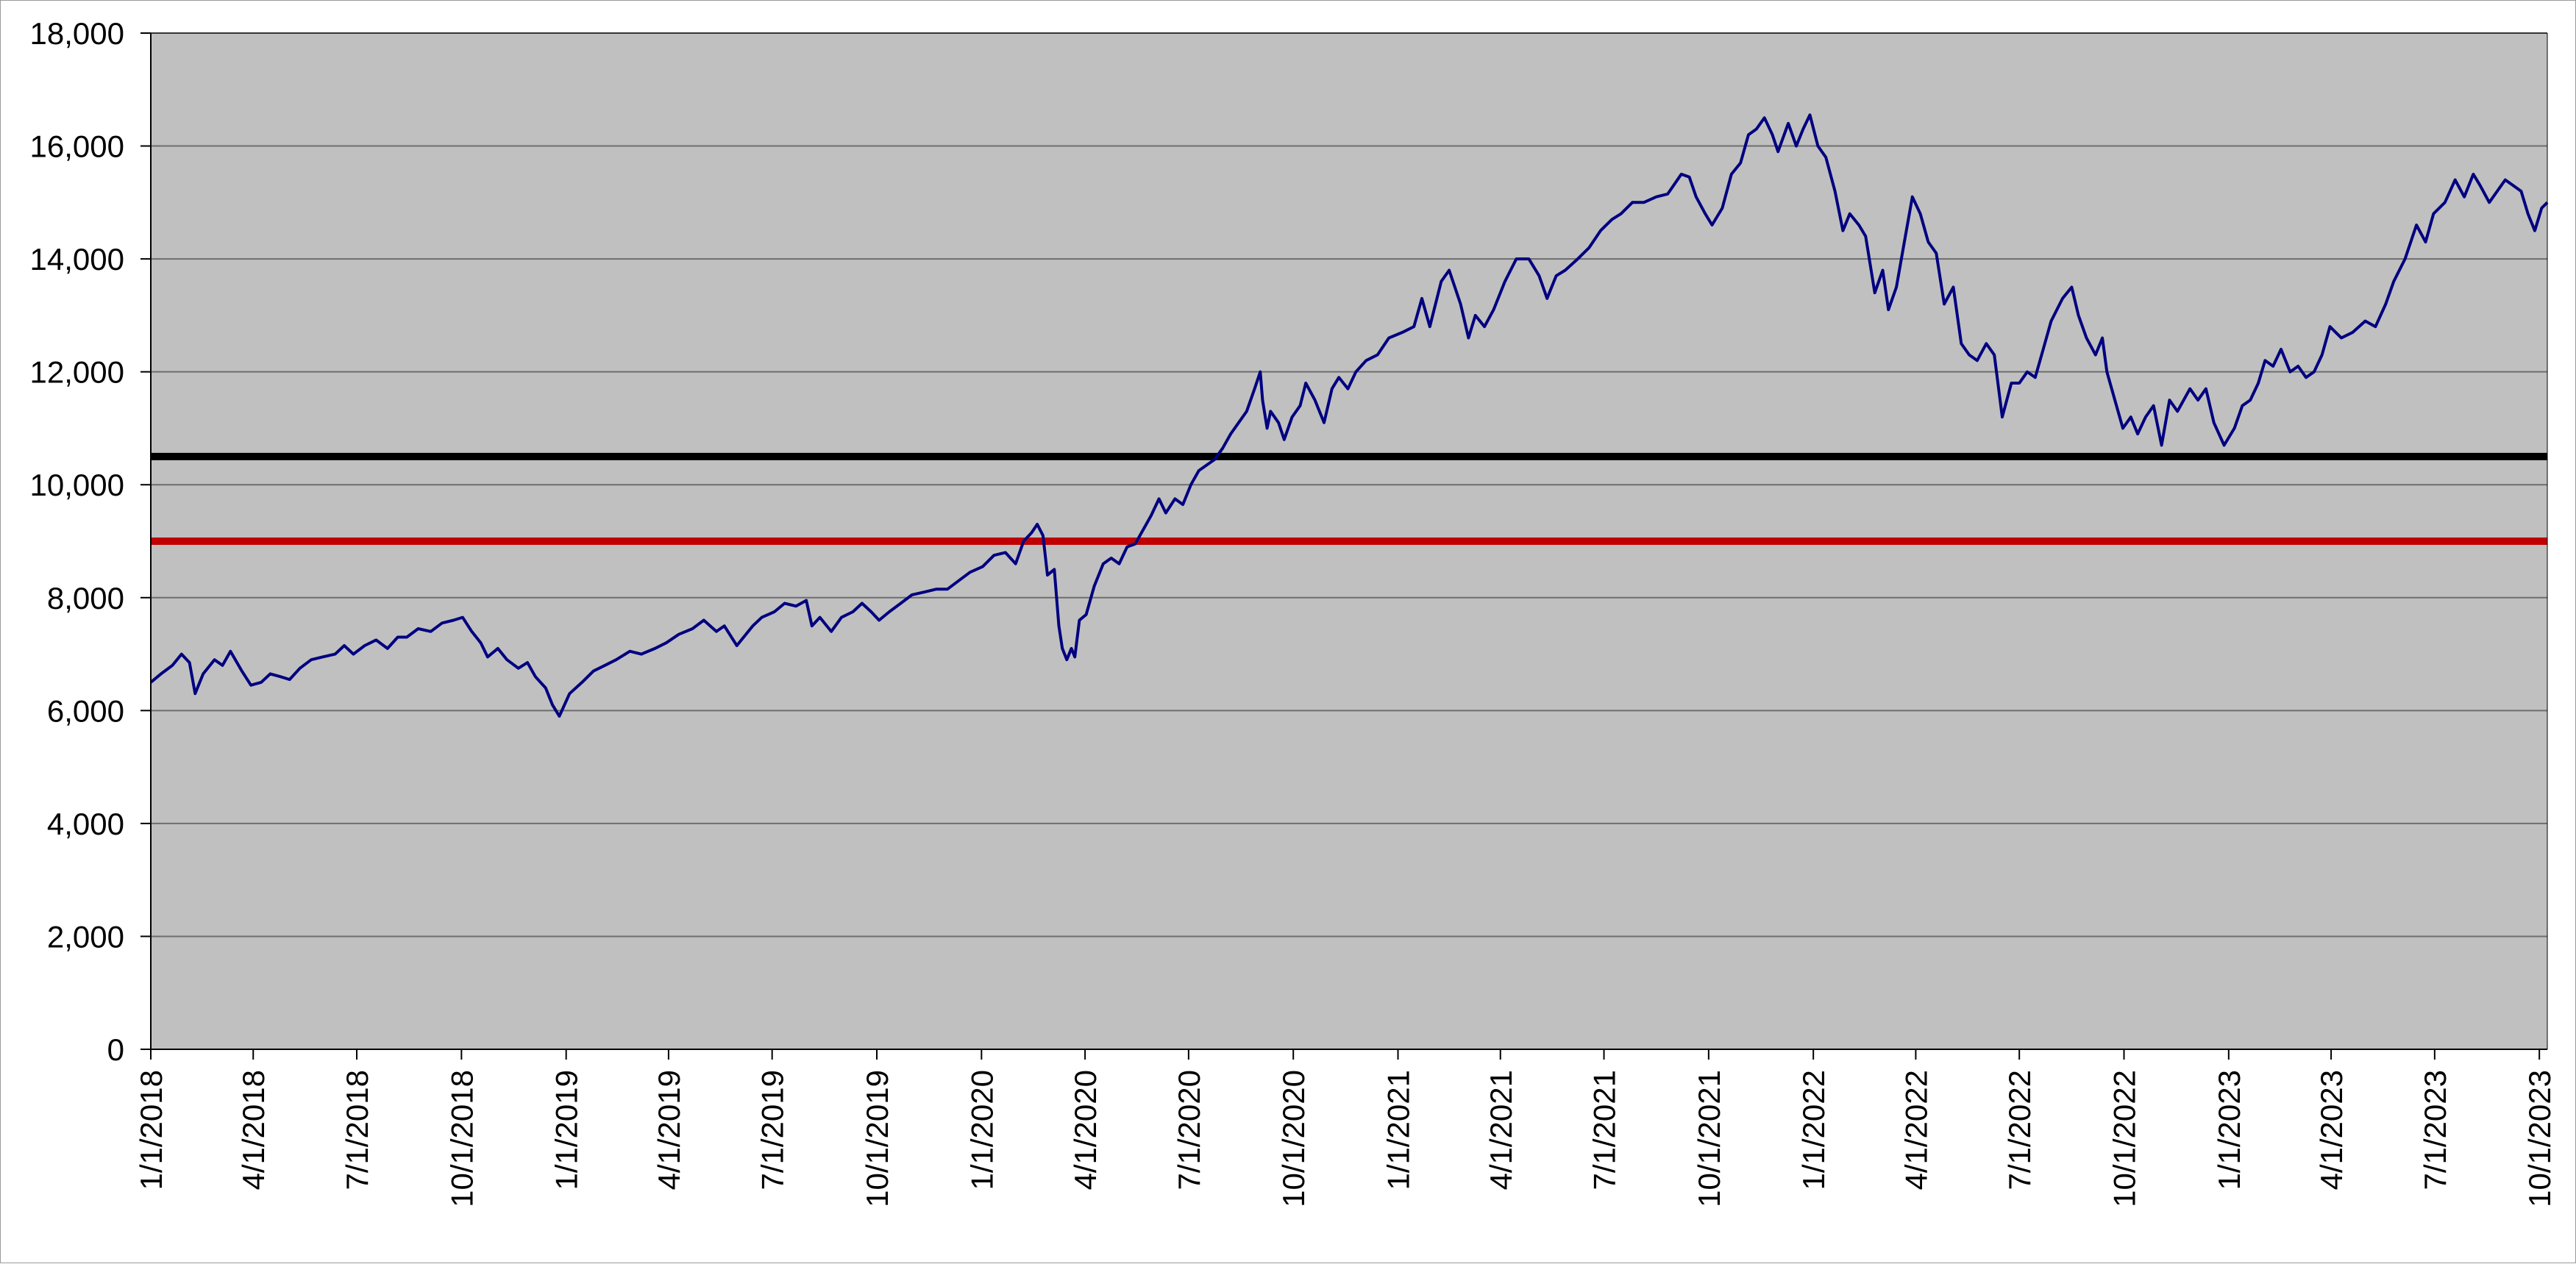 Image resolution: width=2576 pixels, height=1264 pixels. I want to click on x-tick-label: 1/1/2019, so click(566, 1130).